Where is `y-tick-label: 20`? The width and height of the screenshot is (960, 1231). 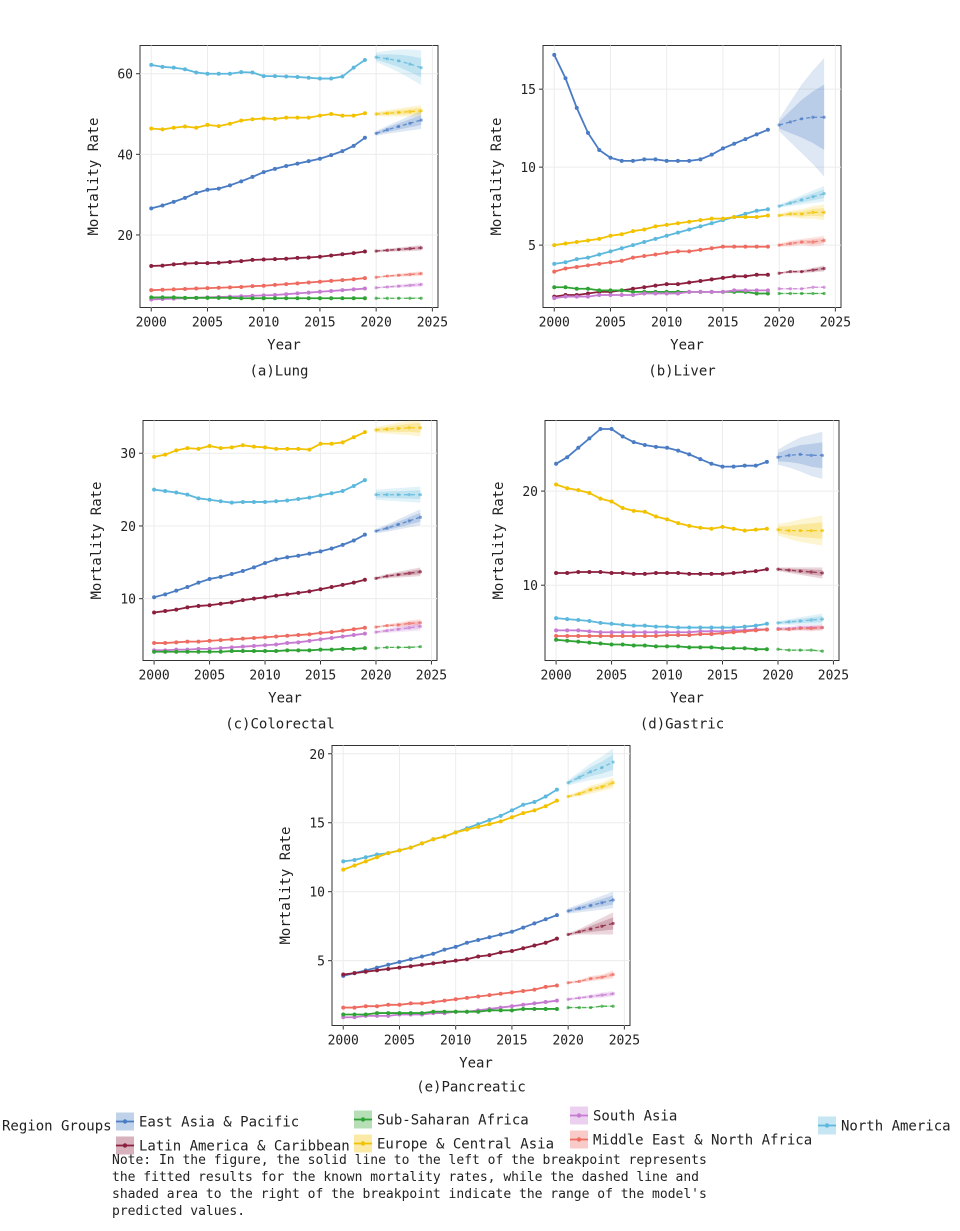 y-tick-label: 20 is located at coordinates (128, 527).